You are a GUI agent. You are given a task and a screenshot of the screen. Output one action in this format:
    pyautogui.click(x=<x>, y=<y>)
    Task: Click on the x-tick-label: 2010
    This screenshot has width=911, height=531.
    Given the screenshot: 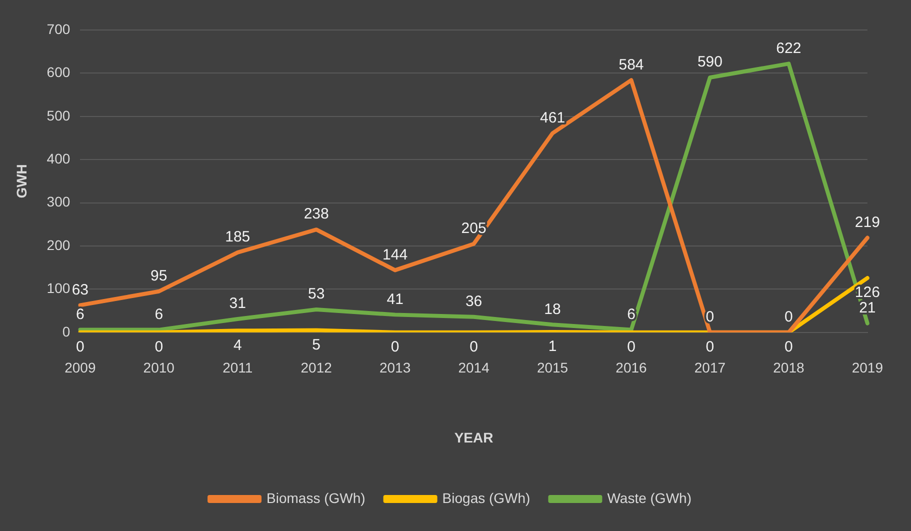 What is the action you would take?
    pyautogui.click(x=159, y=368)
    